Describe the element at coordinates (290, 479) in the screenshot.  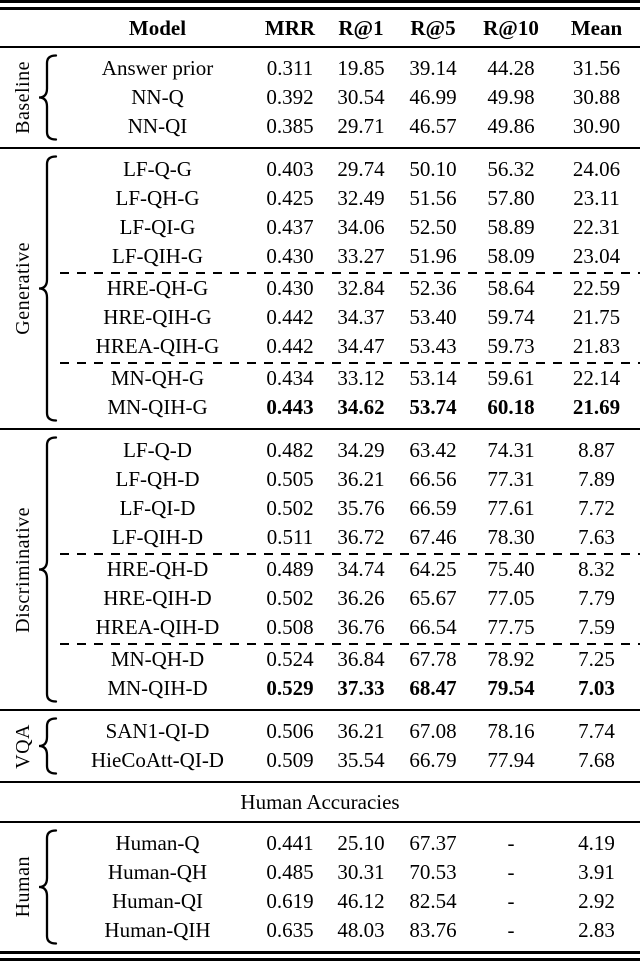
I see `metric-cell-mrr: 0.505` at that location.